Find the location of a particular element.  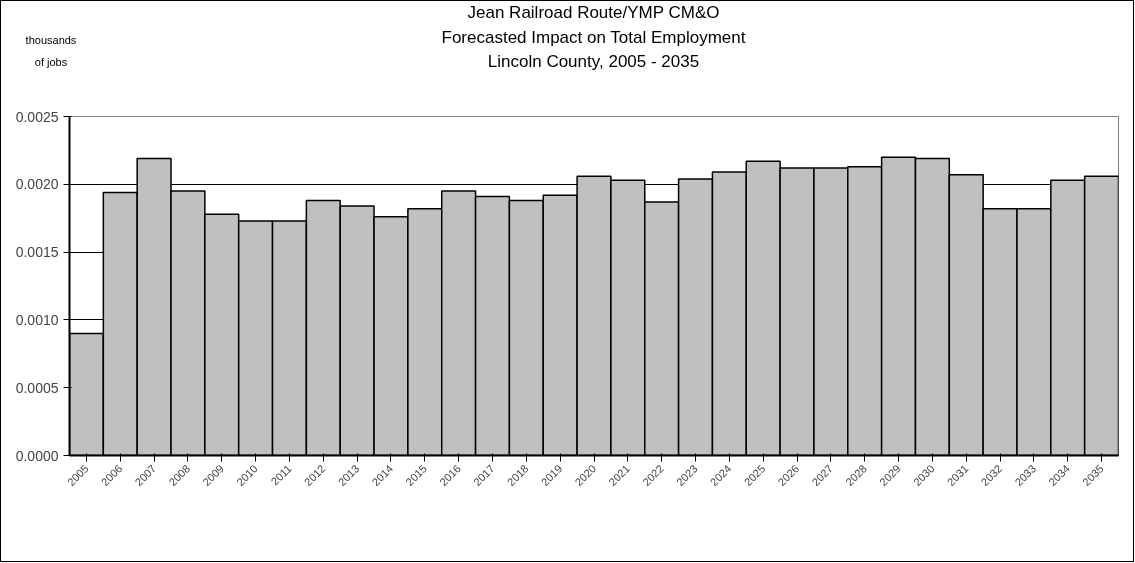

y-tick-label: 0.0000 is located at coordinates (37, 455).